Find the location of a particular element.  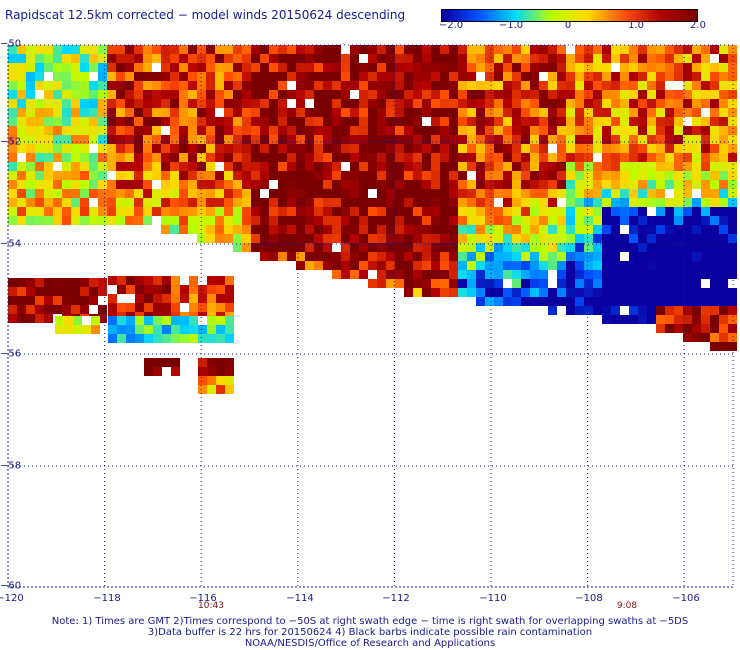

swath-time-label: 10:43 is located at coordinates (211, 606).